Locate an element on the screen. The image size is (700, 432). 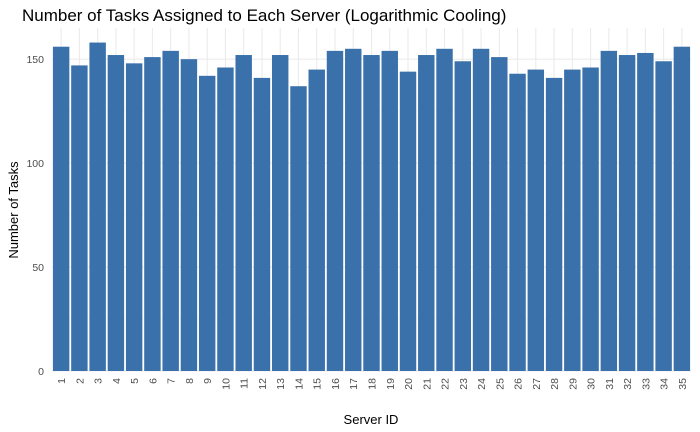
x-tick-label: 29 is located at coordinates (573, 384).